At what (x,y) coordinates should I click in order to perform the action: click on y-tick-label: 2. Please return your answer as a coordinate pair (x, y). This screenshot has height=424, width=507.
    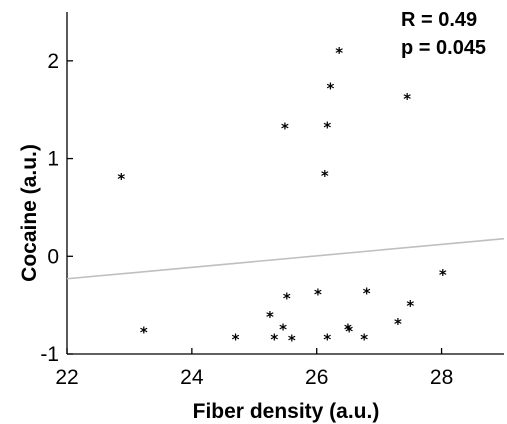
    Looking at the image, I should click on (53, 61).